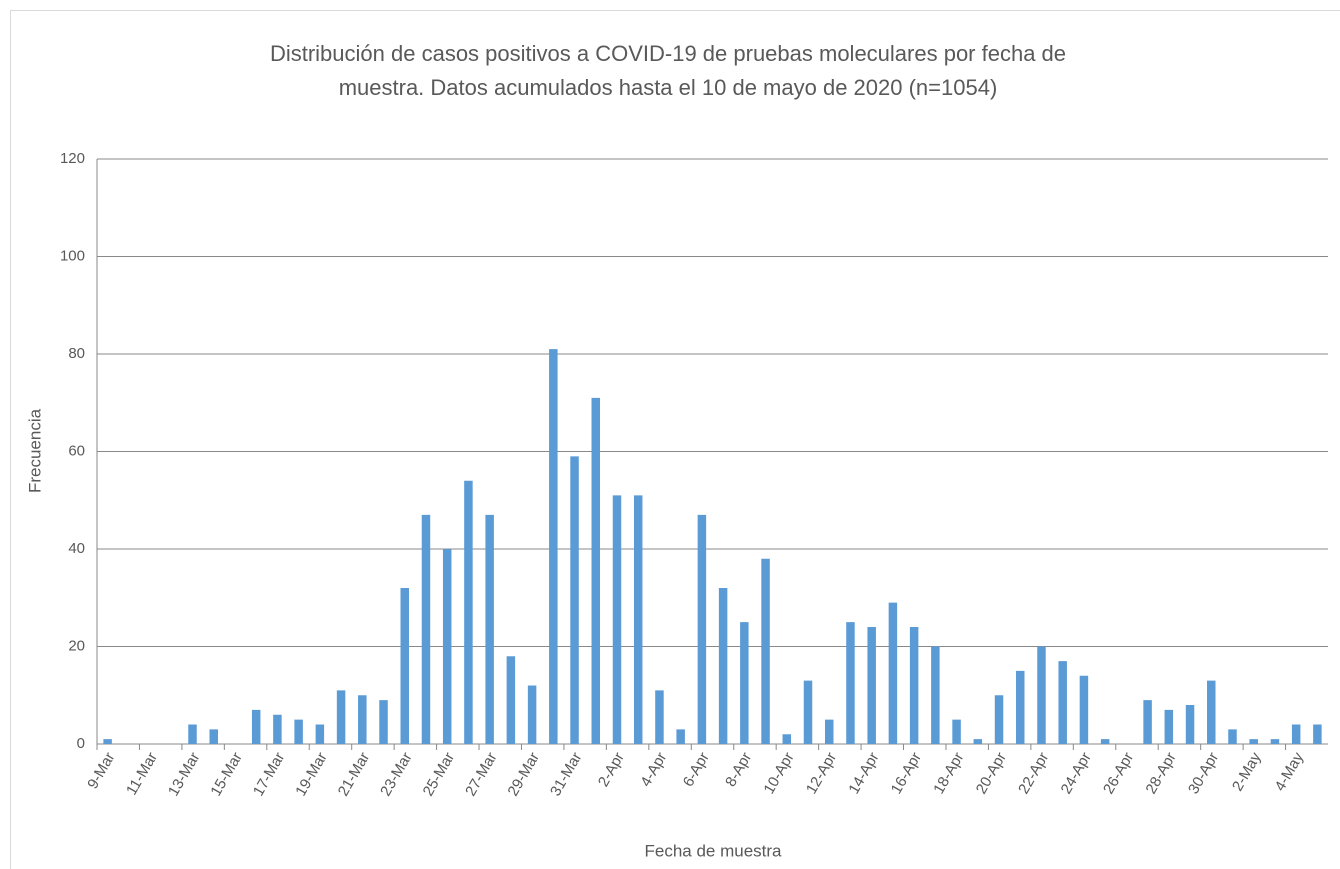 This screenshot has height=869, width=1340. I want to click on y-tick-label: 60, so click(76, 450).